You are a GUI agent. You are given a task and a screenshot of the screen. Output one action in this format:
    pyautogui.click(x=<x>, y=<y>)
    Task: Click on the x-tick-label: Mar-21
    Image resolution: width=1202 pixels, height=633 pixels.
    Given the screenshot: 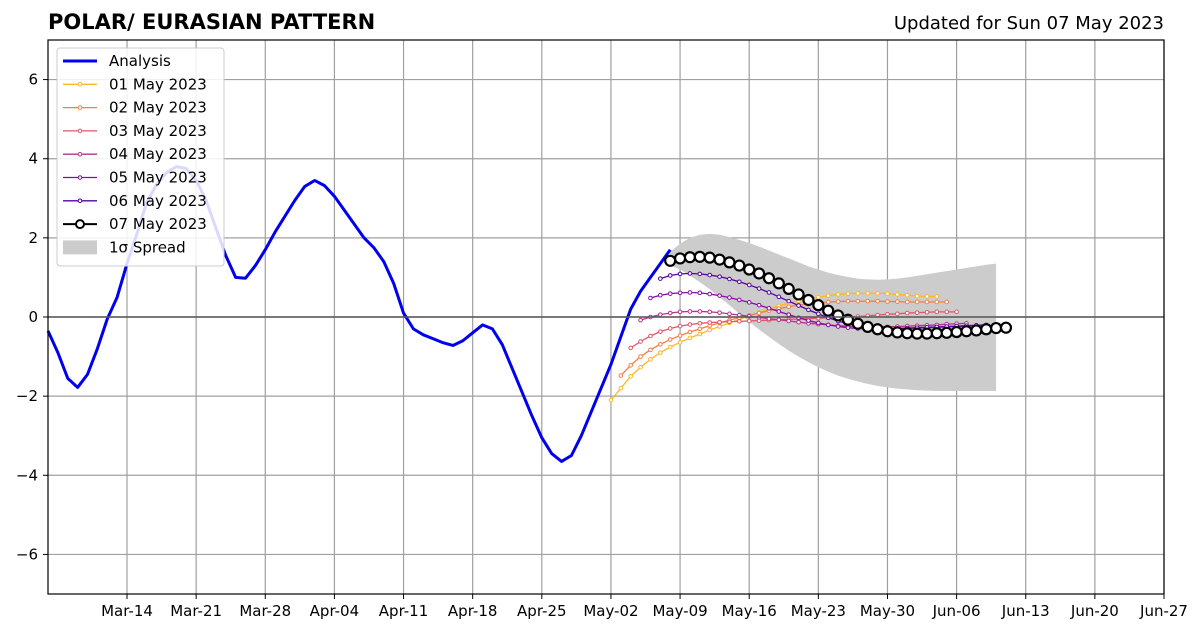 What is the action you would take?
    pyautogui.click(x=196, y=611)
    